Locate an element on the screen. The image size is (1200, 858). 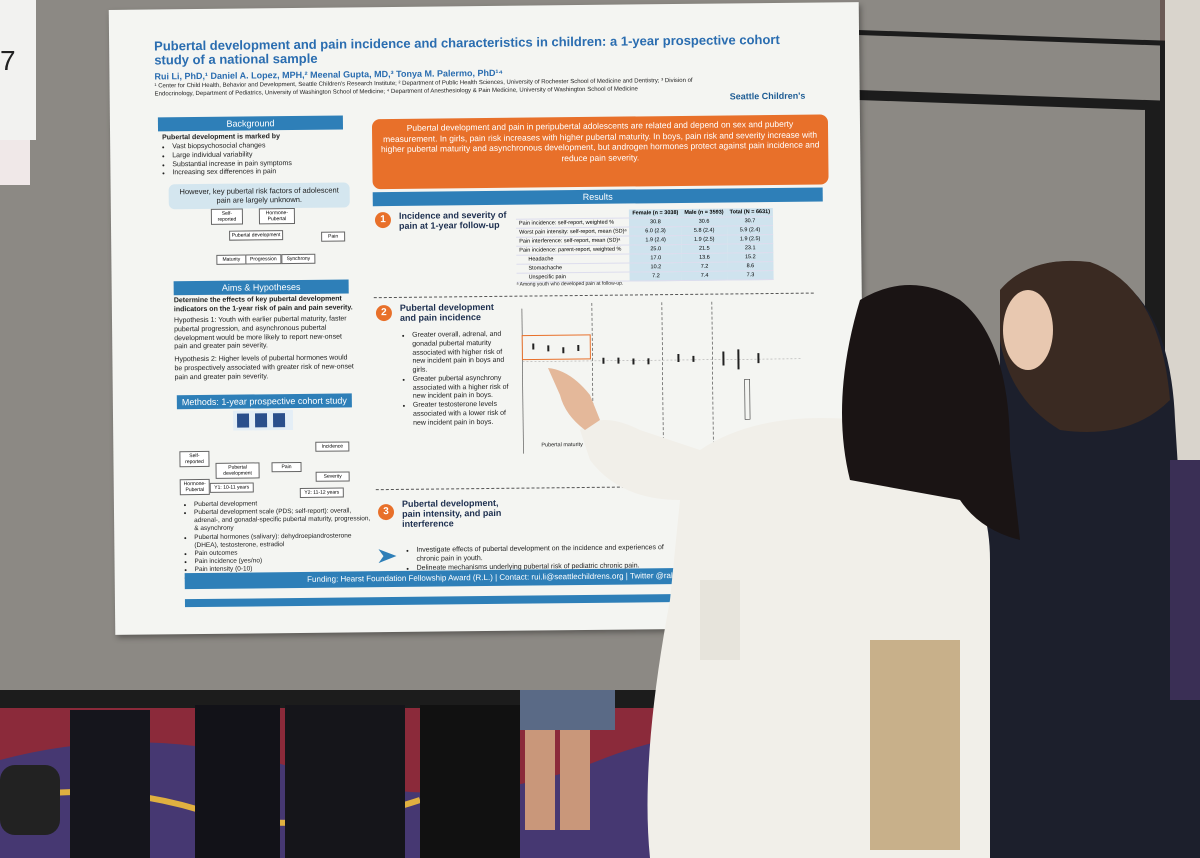
logo-image is located at coordinates (263, 420).